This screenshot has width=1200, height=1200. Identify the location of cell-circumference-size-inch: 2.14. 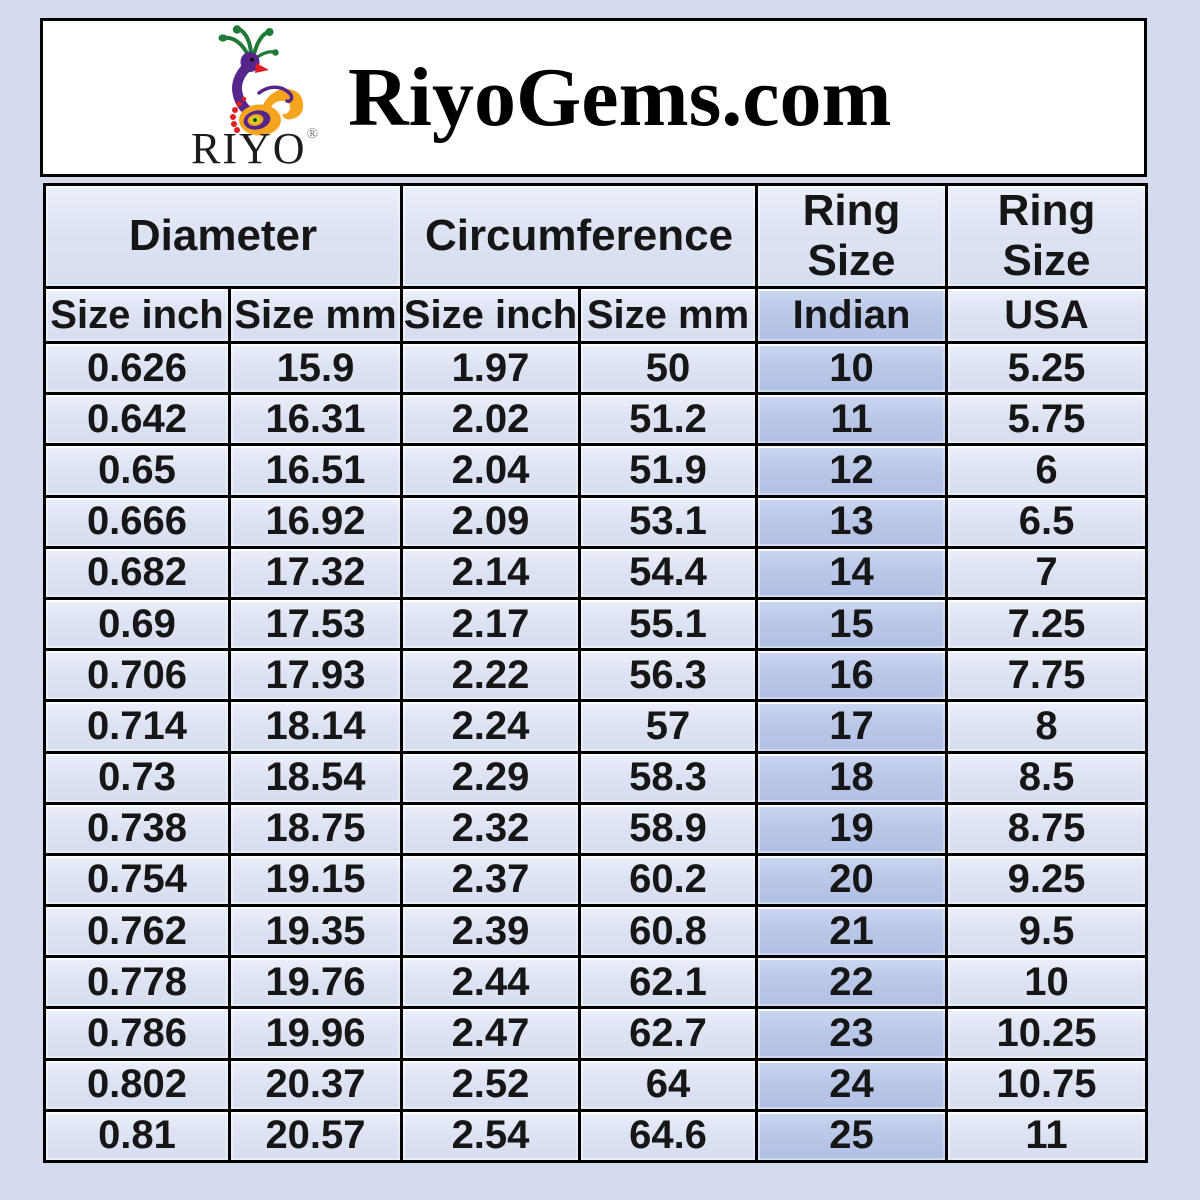
(490, 572).